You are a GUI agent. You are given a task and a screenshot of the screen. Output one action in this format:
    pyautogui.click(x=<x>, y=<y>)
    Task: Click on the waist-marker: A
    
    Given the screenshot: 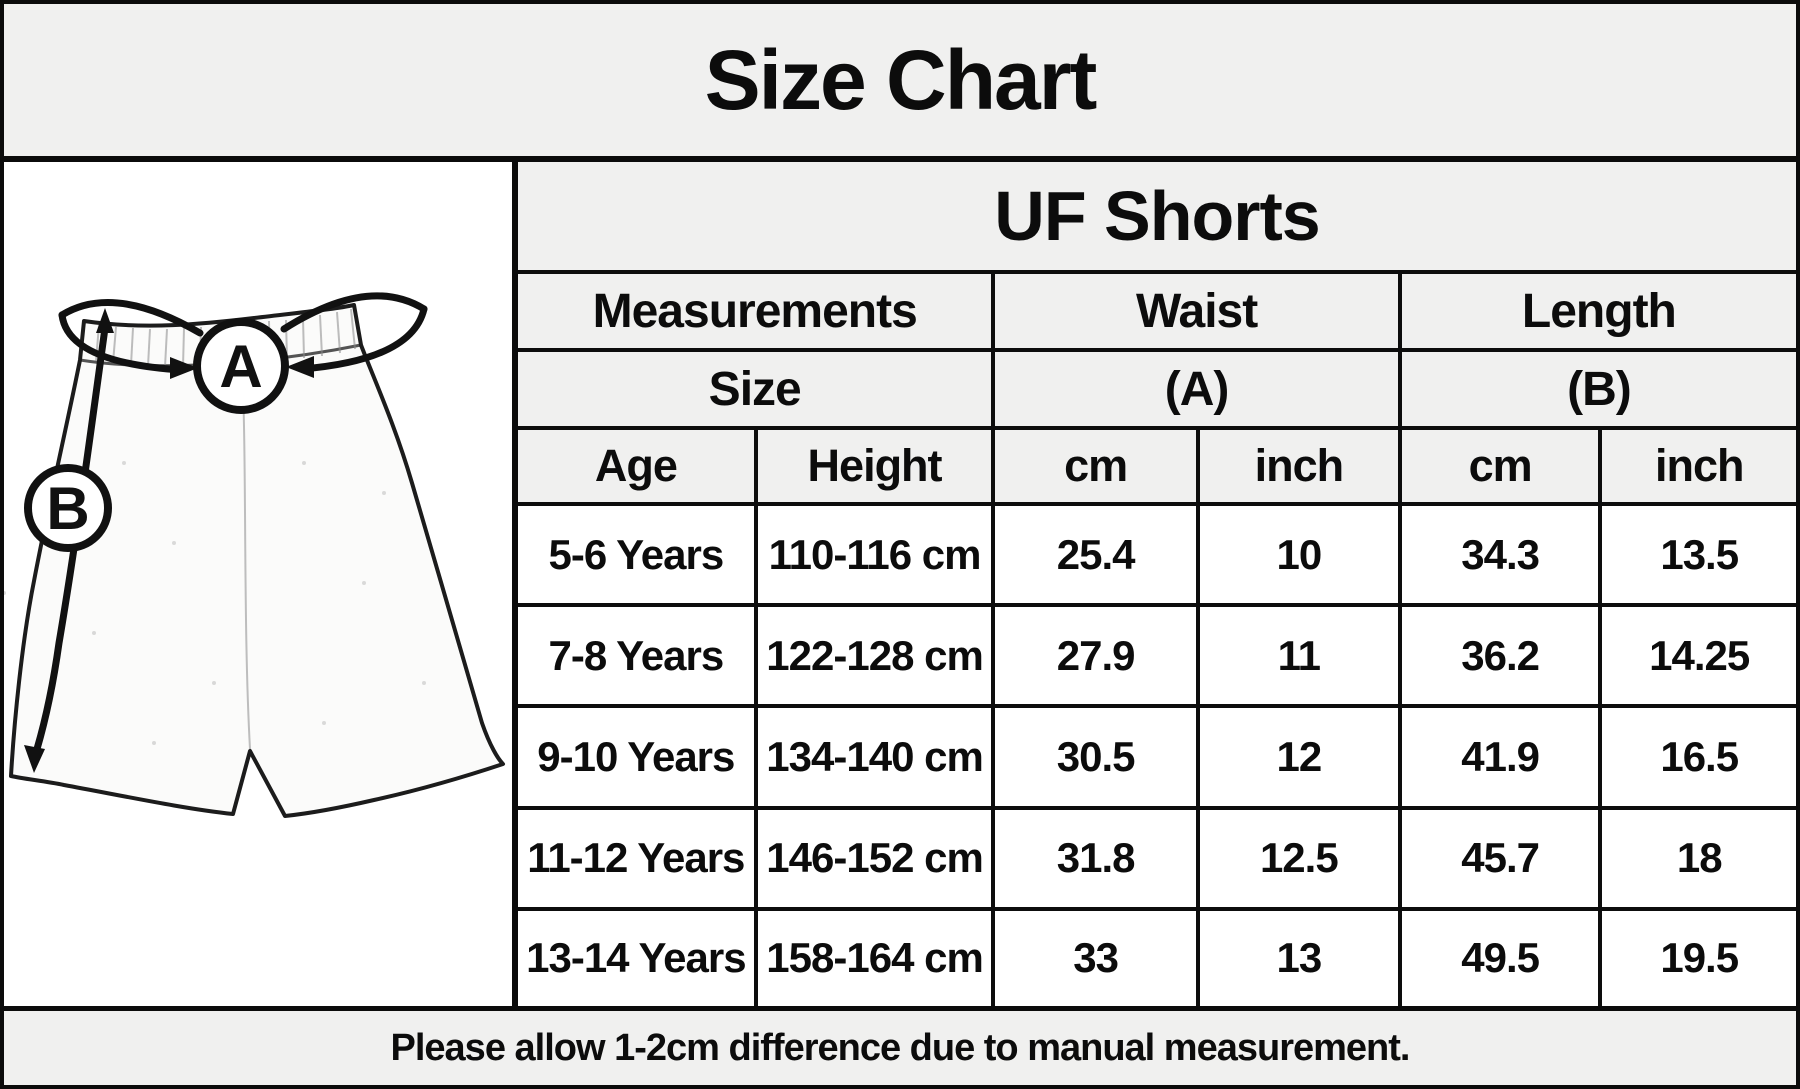 What is the action you would take?
    pyautogui.click(x=241, y=366)
    